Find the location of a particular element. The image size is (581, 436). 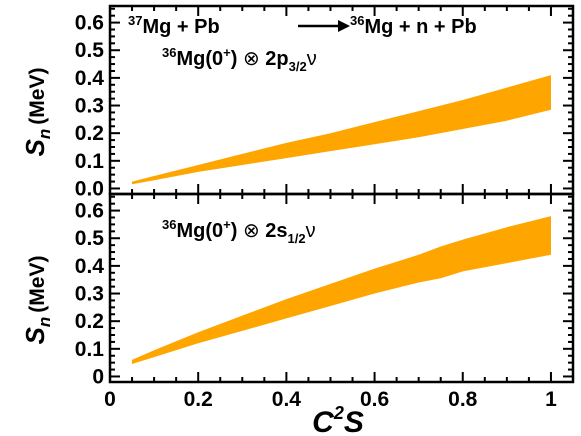

x-tick-label: 0.2 is located at coordinates (198, 399).